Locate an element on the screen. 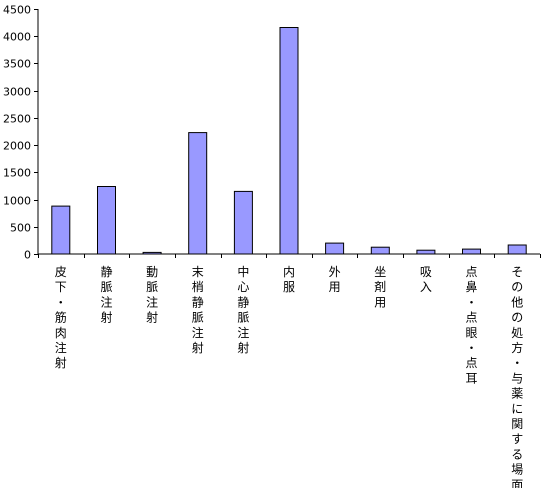  y-tick-label: 1000 is located at coordinates (17, 201).